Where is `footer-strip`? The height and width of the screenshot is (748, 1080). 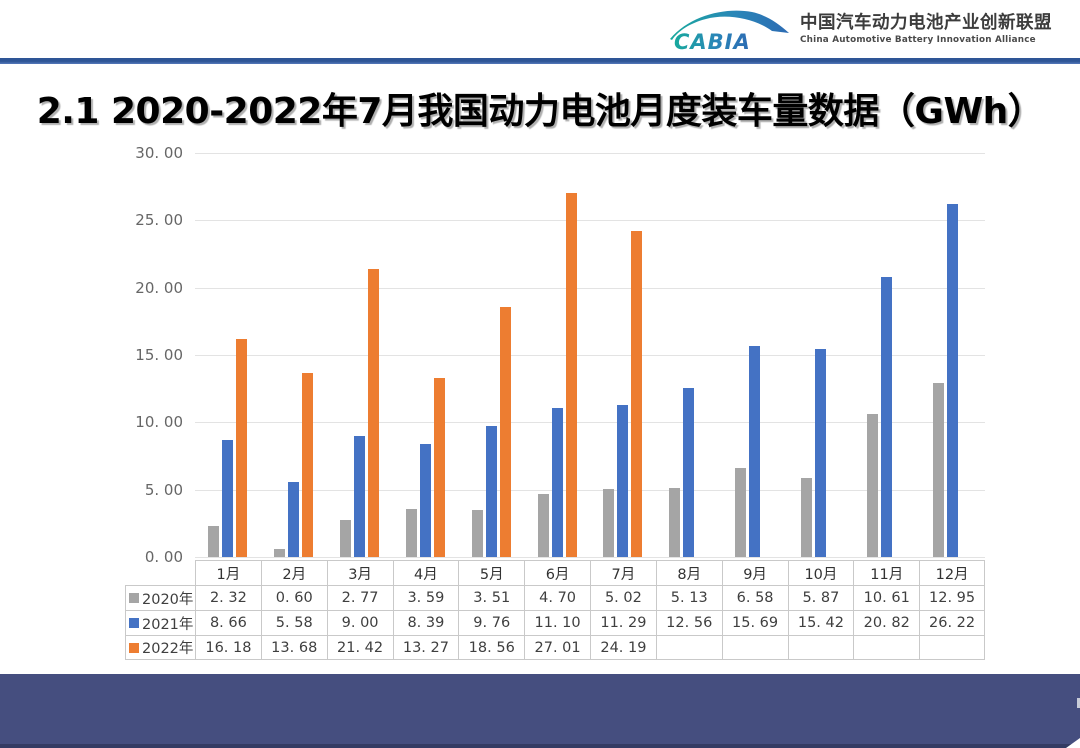 footer-strip is located at coordinates (540, 746).